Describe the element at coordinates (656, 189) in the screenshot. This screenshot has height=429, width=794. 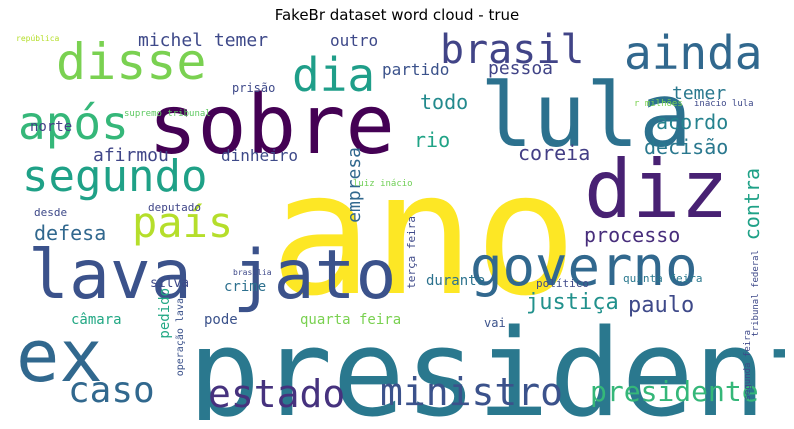
I see `word-diz: diz` at that location.